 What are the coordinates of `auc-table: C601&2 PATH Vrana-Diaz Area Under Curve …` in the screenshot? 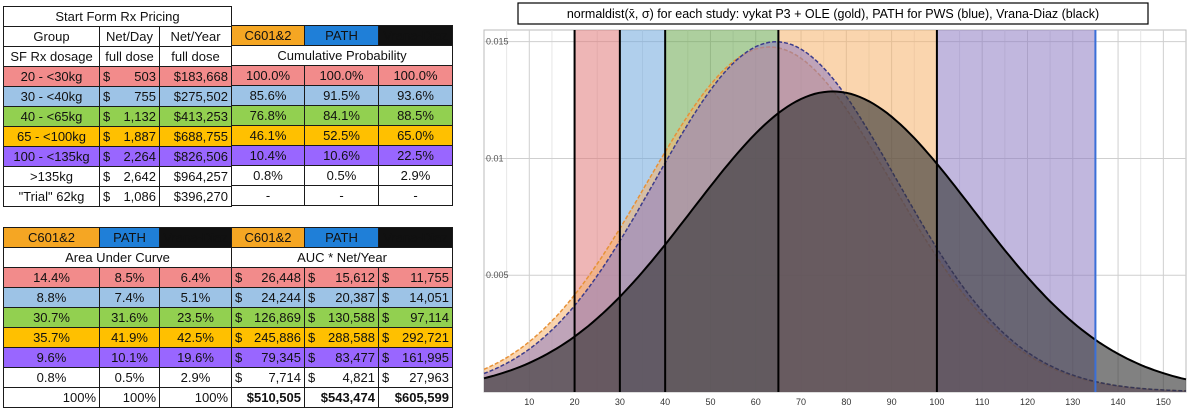 It's located at (117, 317).